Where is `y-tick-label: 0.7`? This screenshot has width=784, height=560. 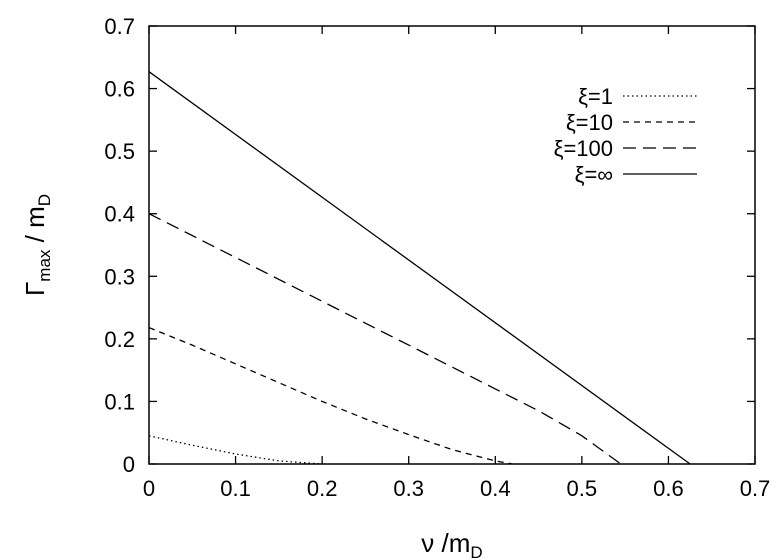
y-tick-label: 0.7 is located at coordinates (119, 26).